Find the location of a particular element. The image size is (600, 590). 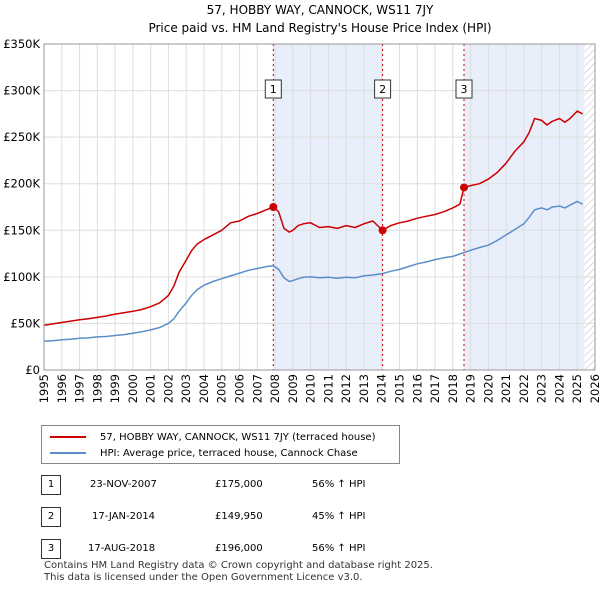

y-tick-label: £300K is located at coordinates (21, 91).